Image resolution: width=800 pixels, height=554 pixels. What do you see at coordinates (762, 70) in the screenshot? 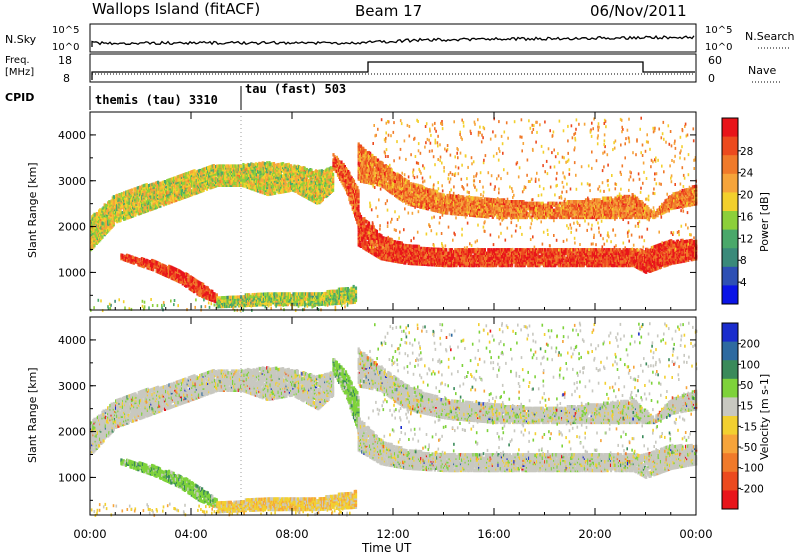
I see `nave-label: Nave` at bounding box center [762, 70].